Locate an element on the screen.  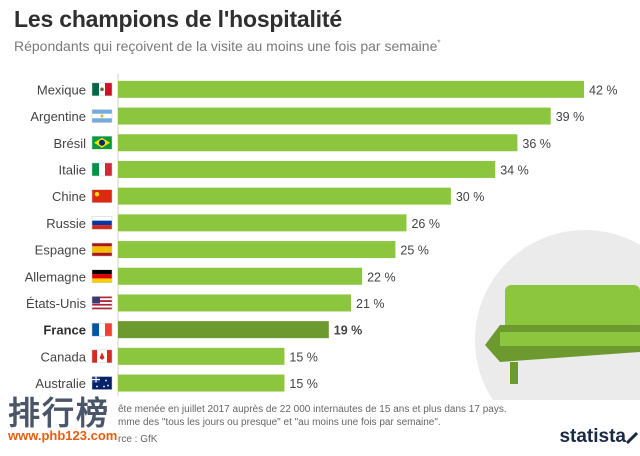
flag-emblem is located at coordinates (102, 89).